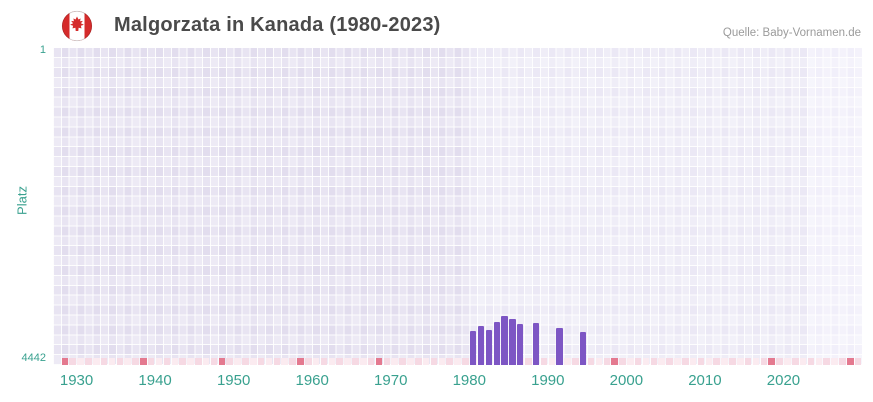  I want to click on x-tick-label: 1960, so click(312, 380).